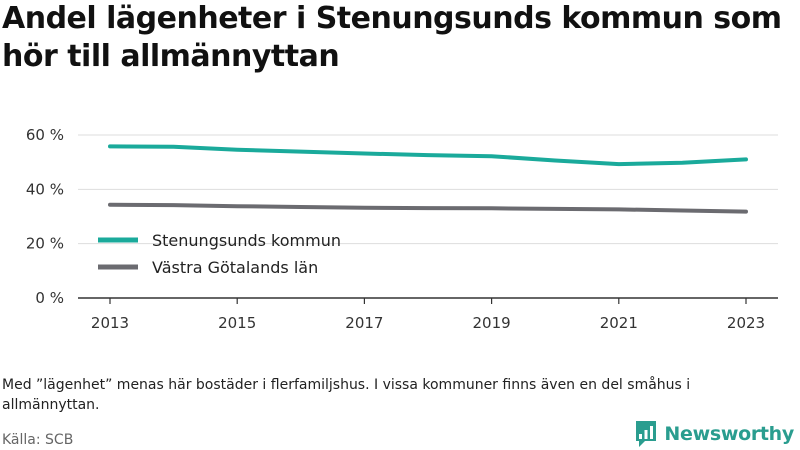  I want to click on newsworthy-logo-icon, so click(646, 434).